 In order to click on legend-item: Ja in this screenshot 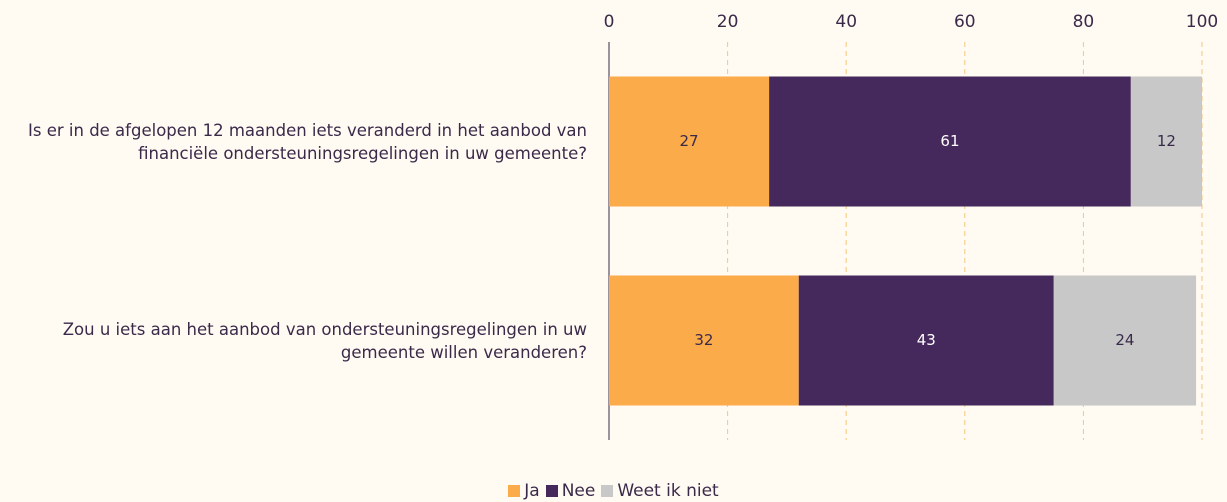, I will do `click(524, 491)`.